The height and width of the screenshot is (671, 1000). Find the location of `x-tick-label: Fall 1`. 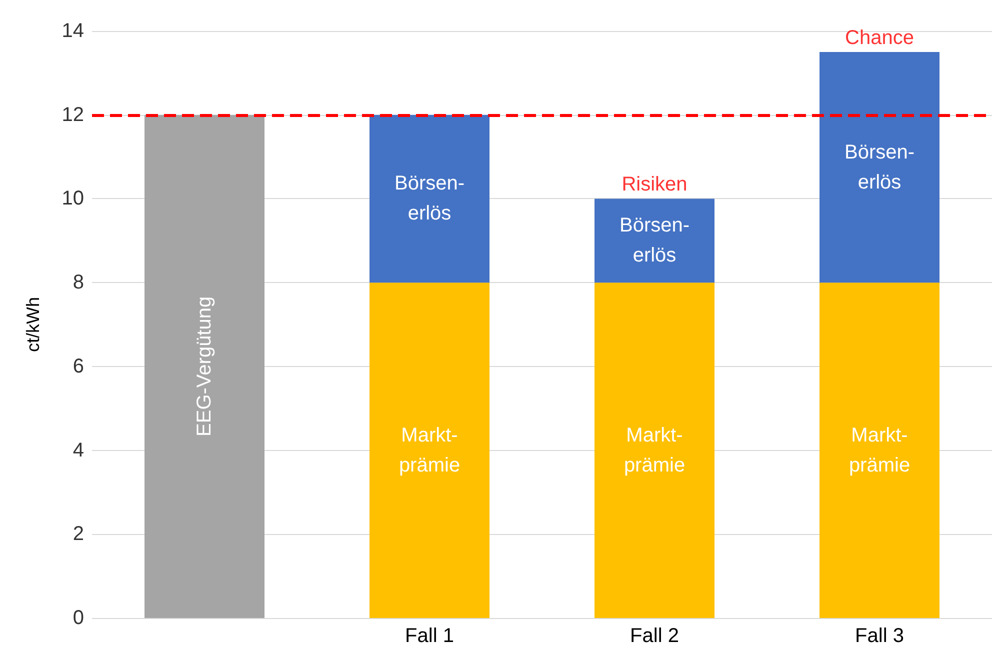

x-tick-label: Fall 1 is located at coordinates (429, 636).